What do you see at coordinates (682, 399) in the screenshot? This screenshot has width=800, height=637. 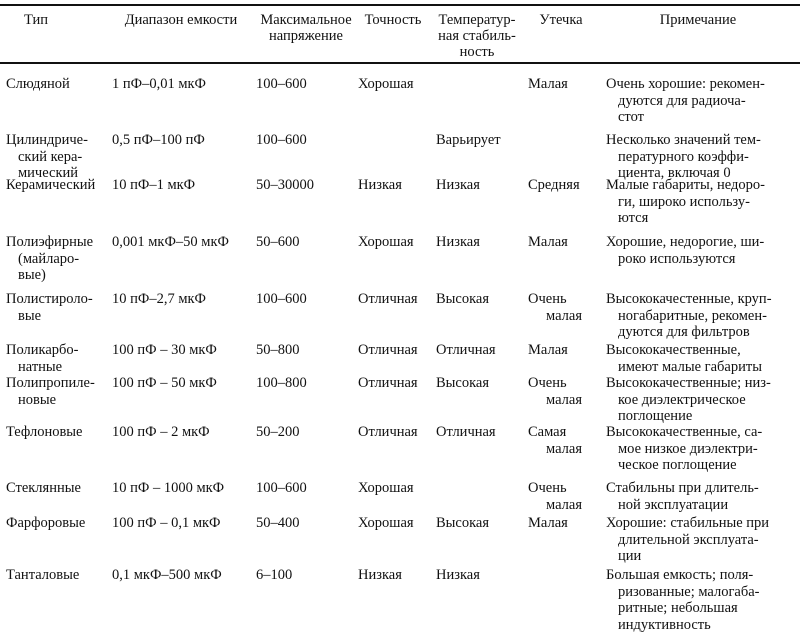 I see `cell-line: кое диэлектрическое` at bounding box center [682, 399].